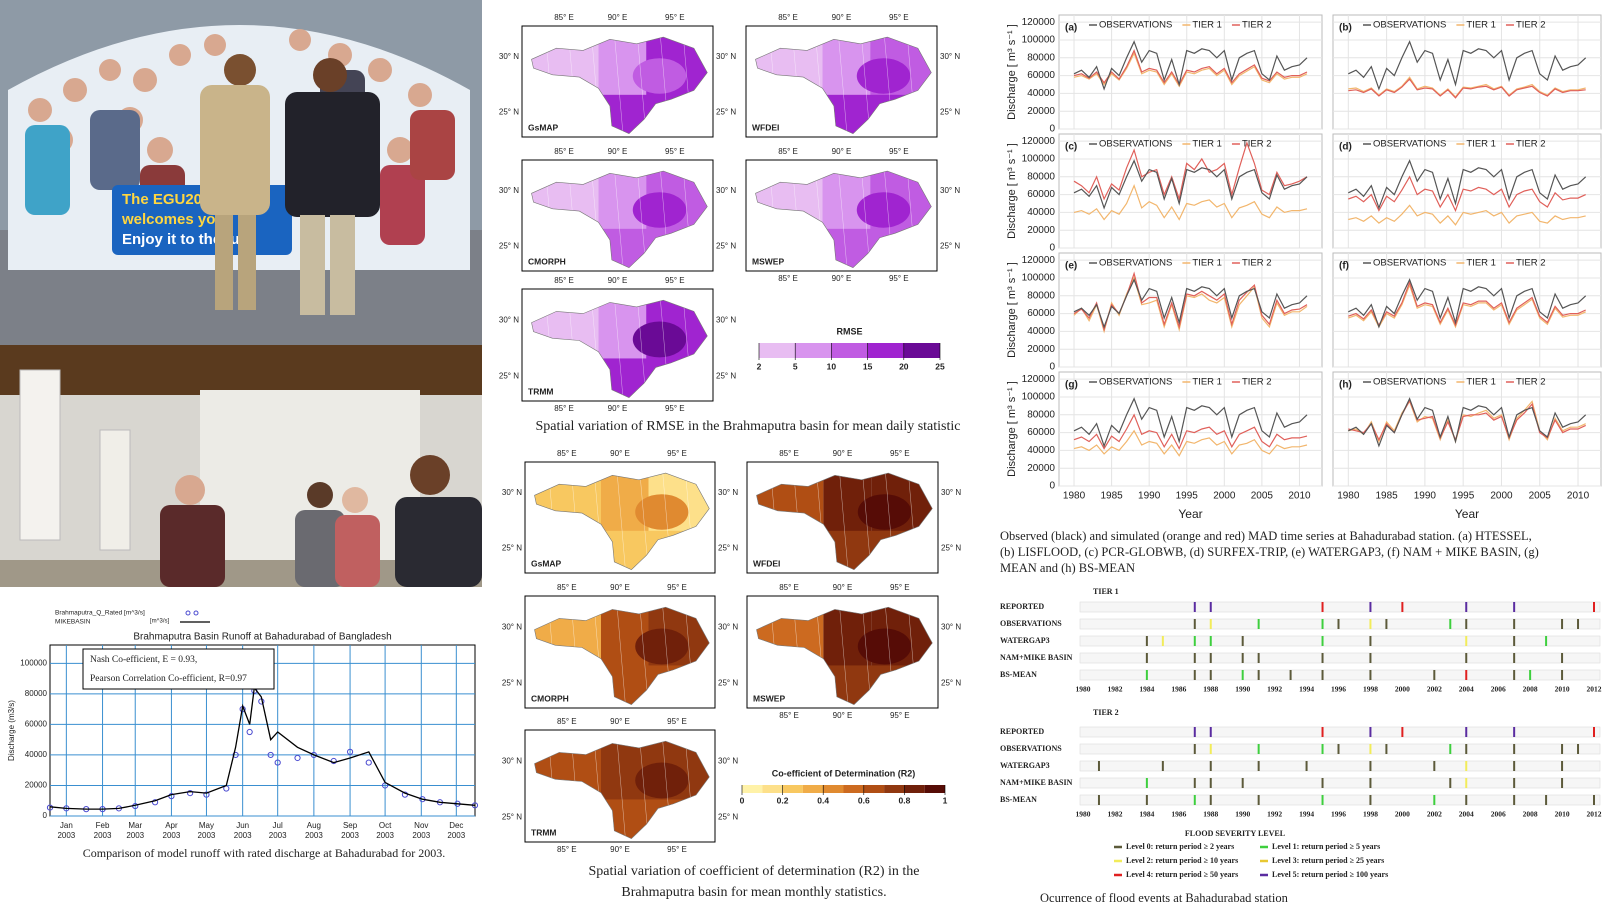 The height and width of the screenshot is (906, 1611). I want to click on colorbar-tick-label: 10, so click(832, 366).